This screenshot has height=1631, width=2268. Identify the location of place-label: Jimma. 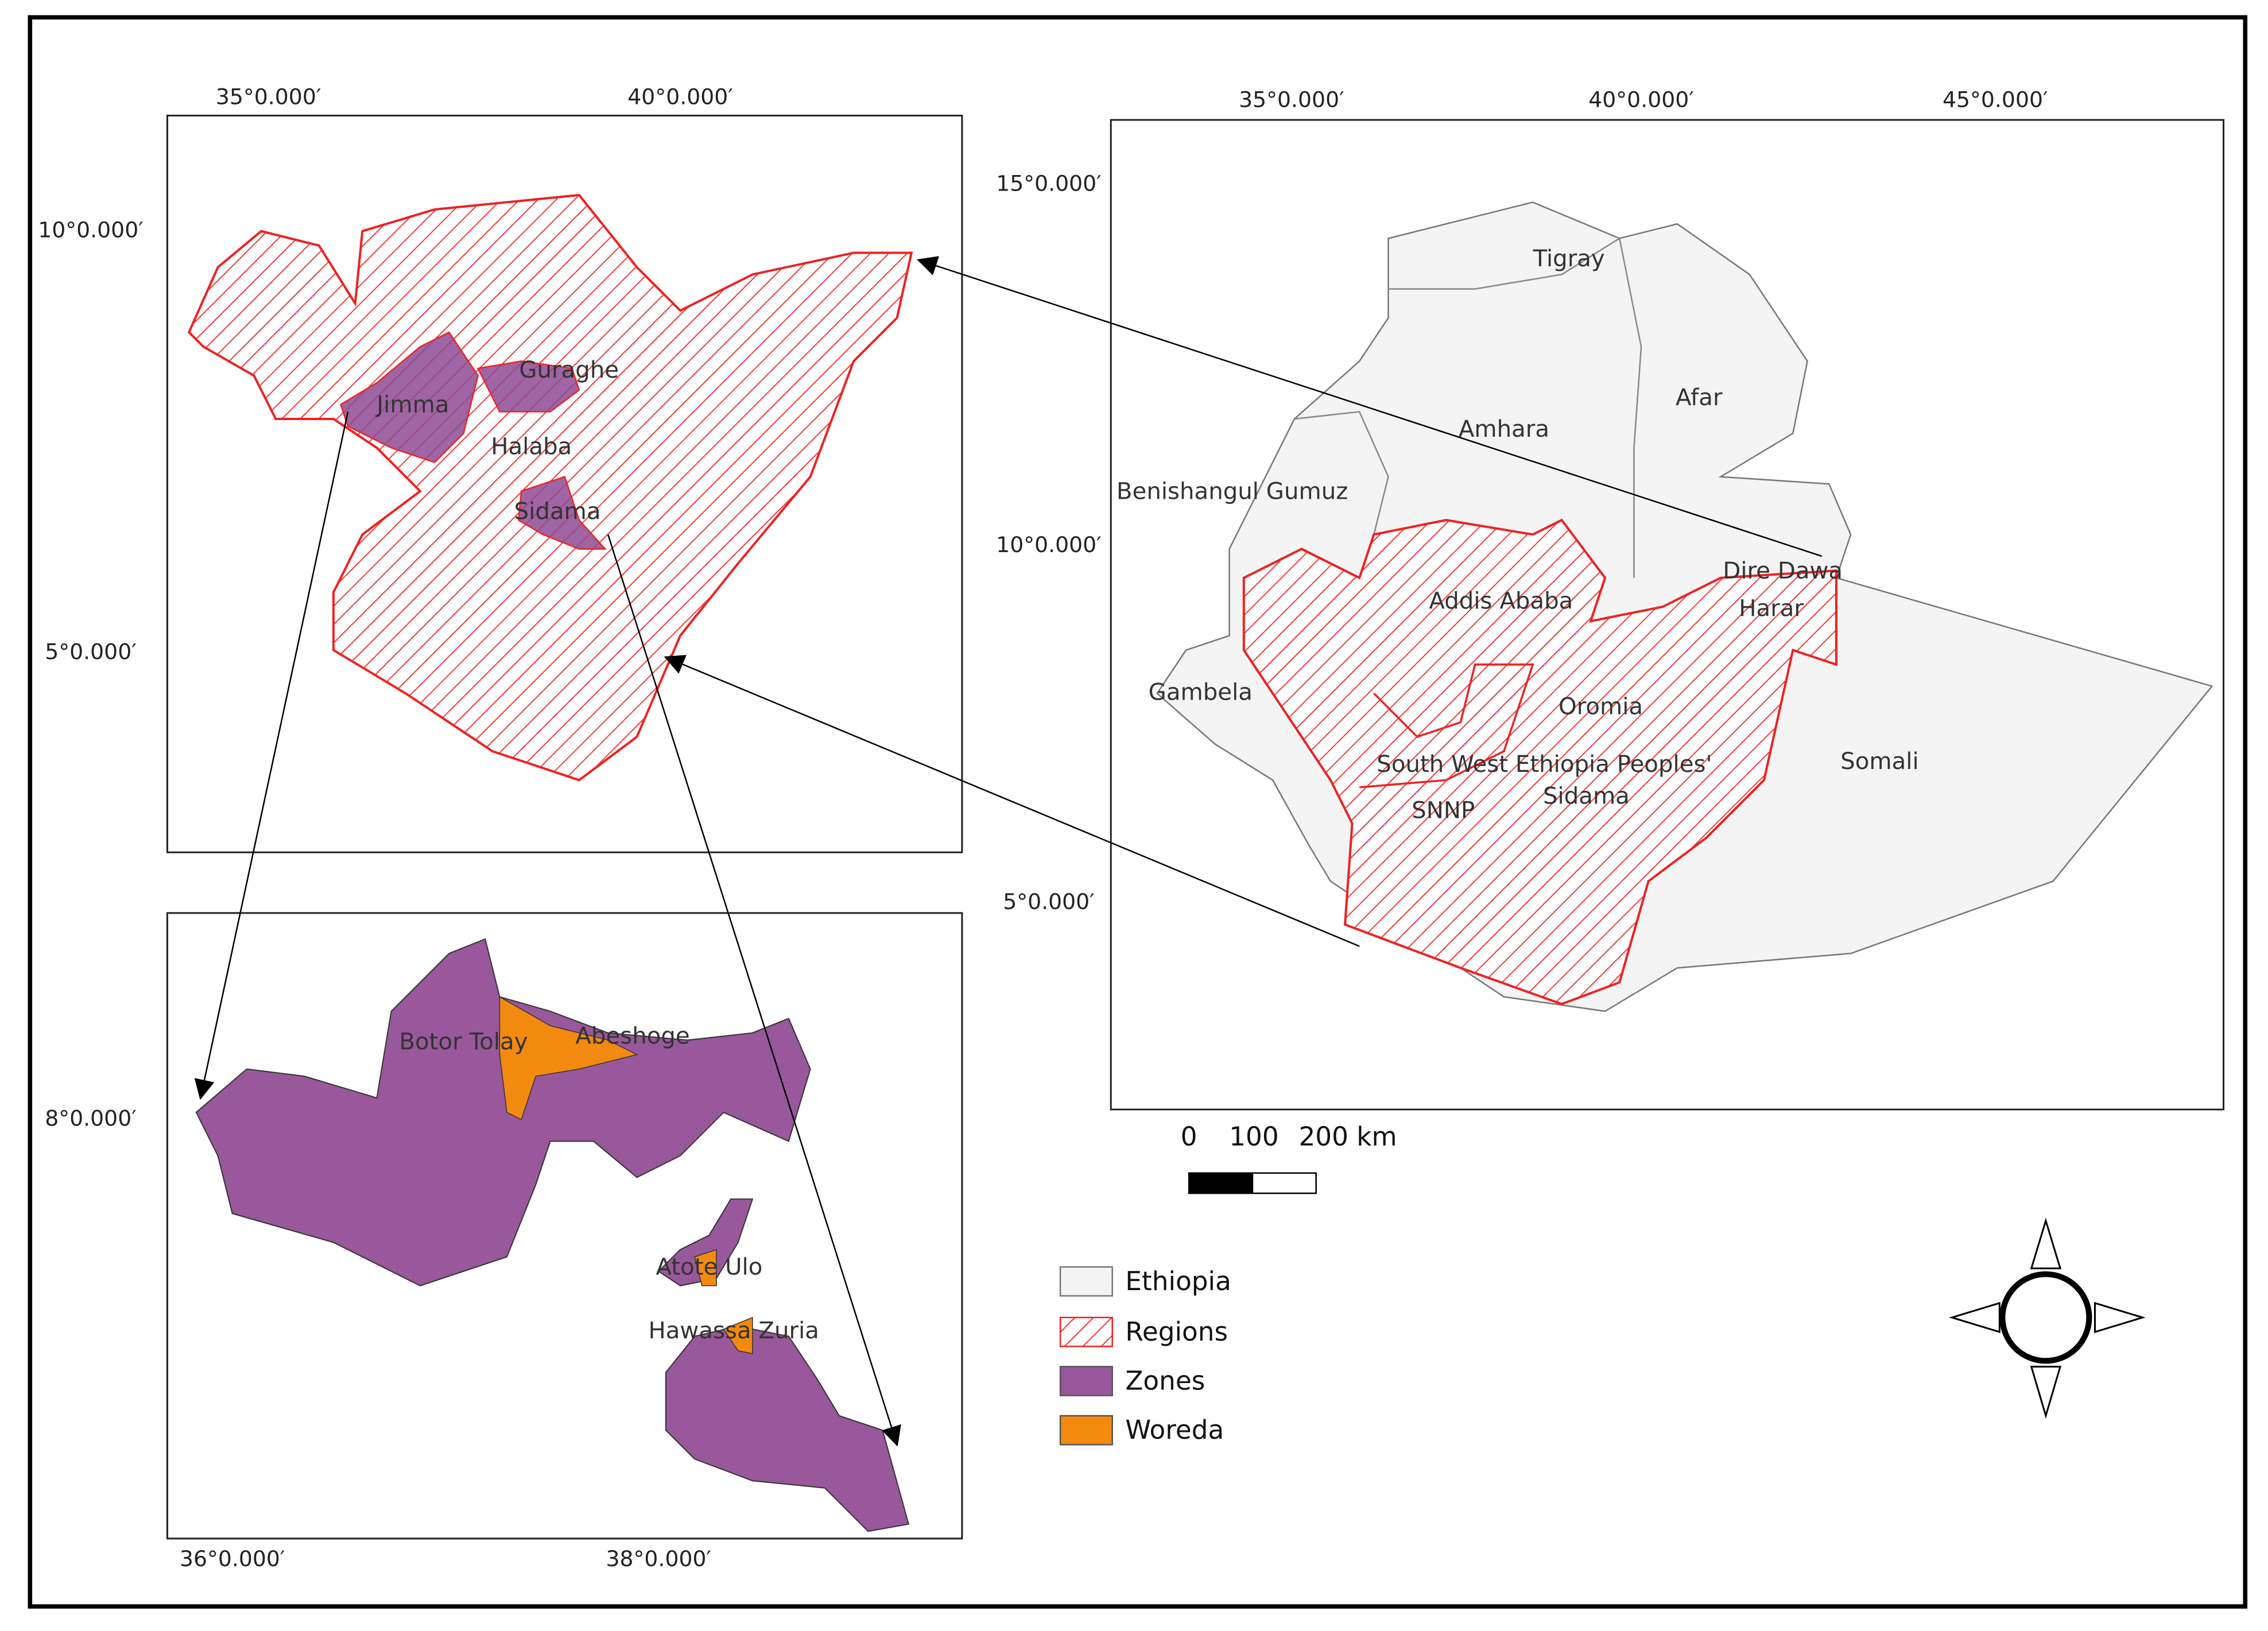
(412, 404).